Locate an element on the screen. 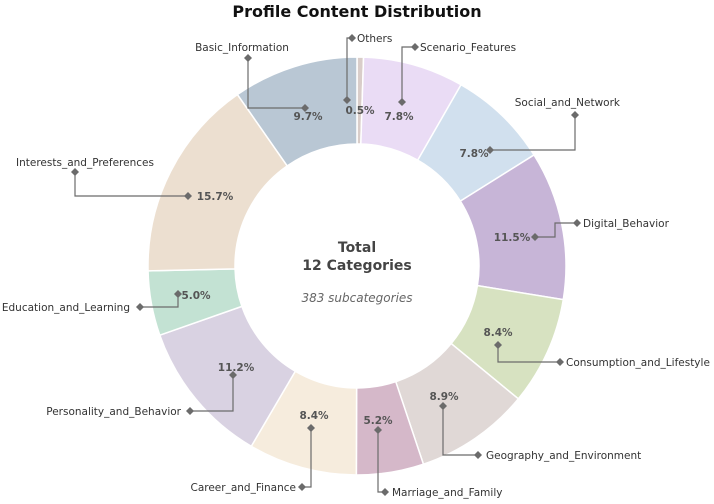  slice-label-others: Others is located at coordinates (374, 39).